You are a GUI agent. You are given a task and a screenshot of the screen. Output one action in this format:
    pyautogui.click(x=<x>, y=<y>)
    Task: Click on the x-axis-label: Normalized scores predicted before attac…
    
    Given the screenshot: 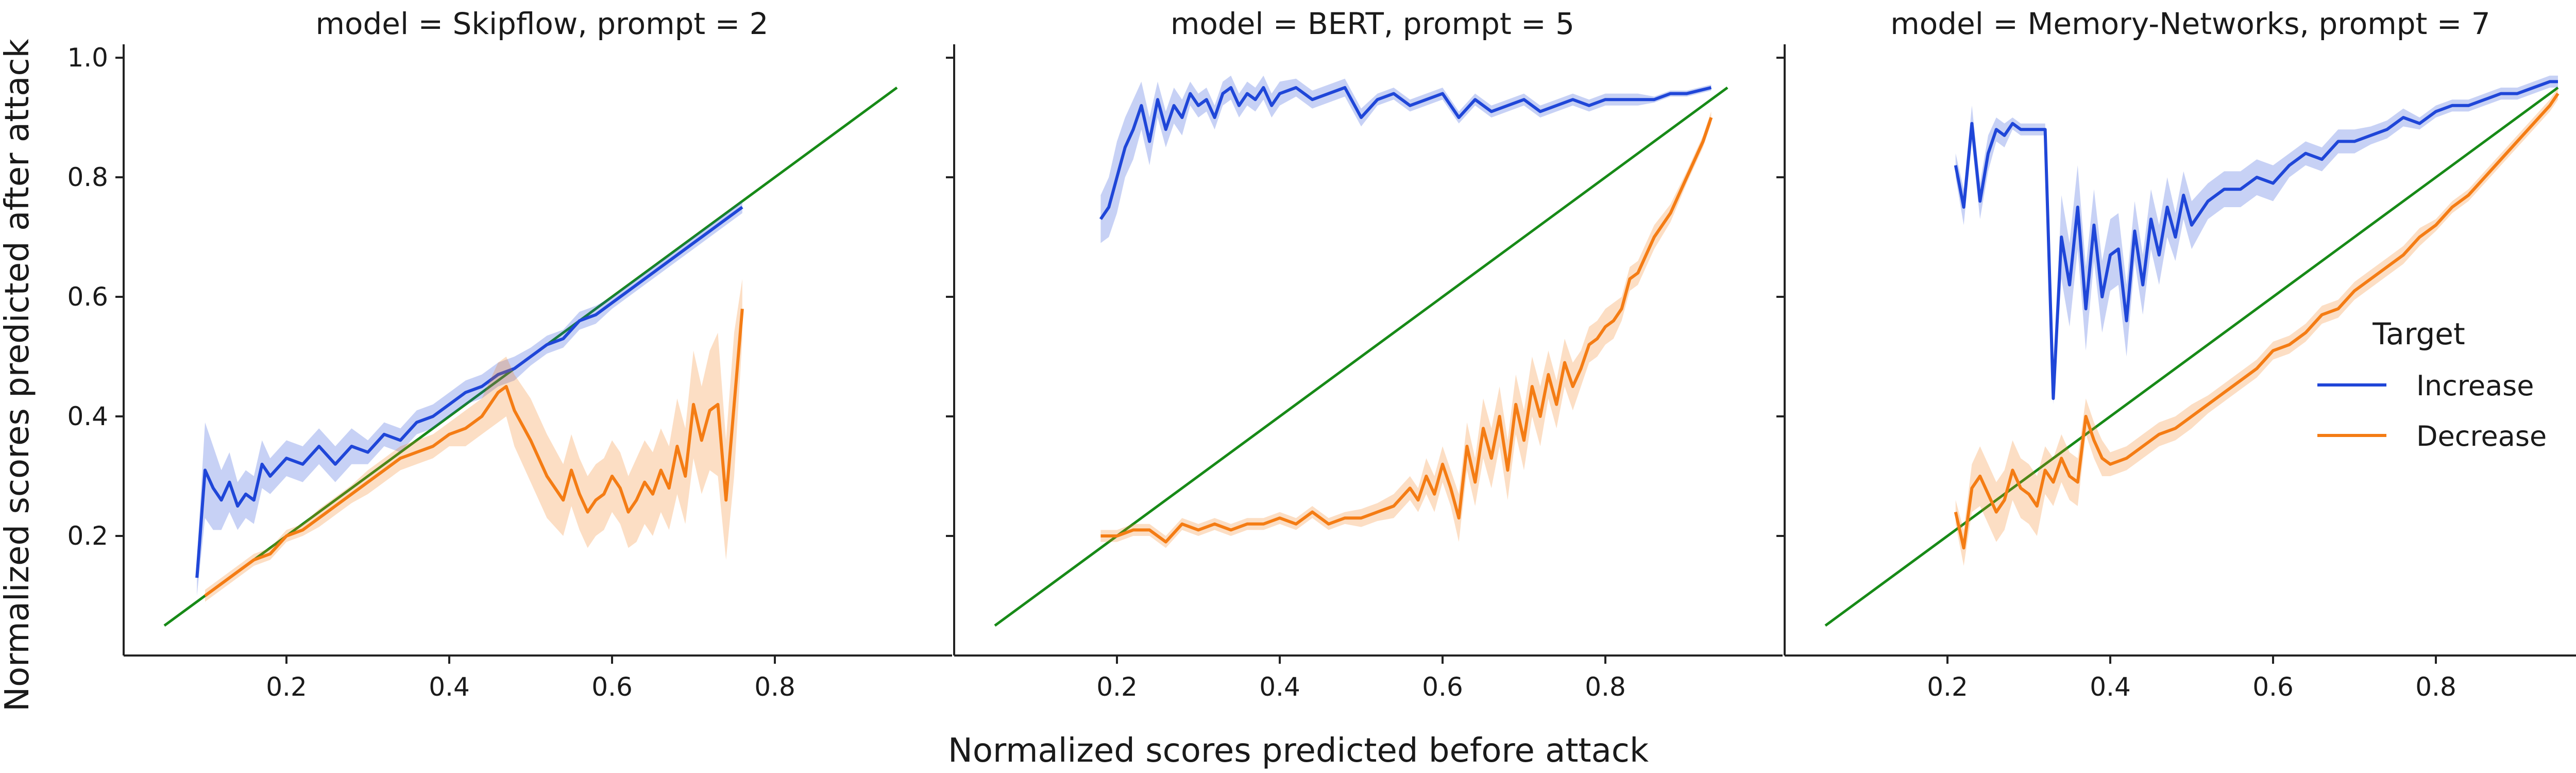 What is the action you would take?
    pyautogui.click(x=1299, y=751)
    